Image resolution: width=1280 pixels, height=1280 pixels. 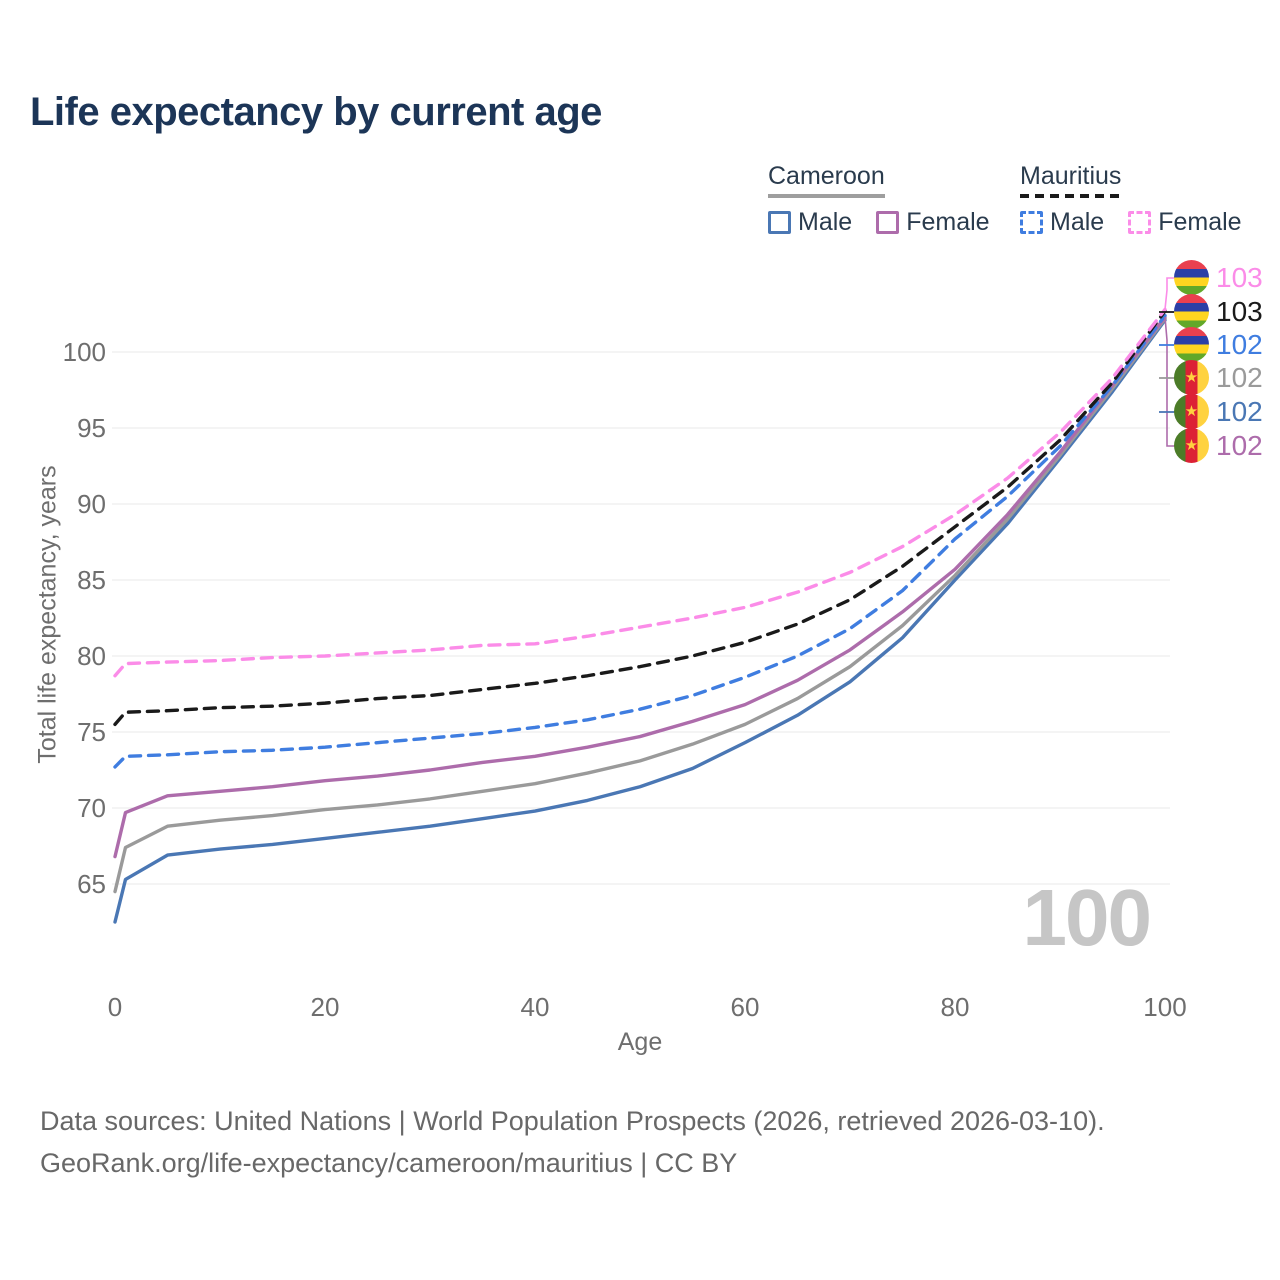 I want to click on y-tick-label: 100, so click(x=84, y=352).